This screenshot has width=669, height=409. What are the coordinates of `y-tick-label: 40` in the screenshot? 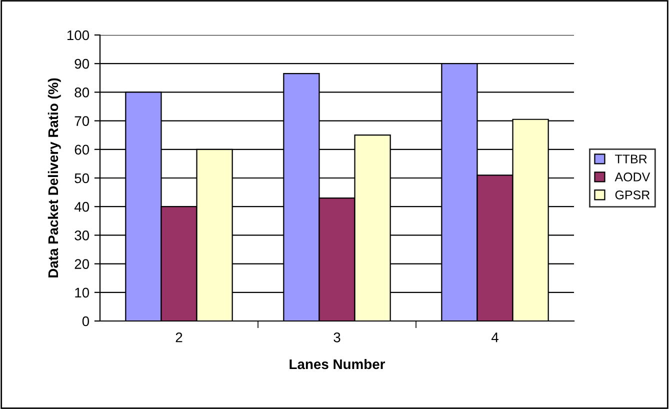 It's located at (82, 207).